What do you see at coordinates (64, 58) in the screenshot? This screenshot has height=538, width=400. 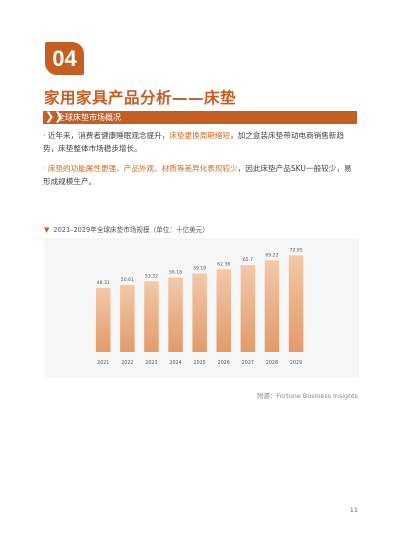 I see `chapter-badge: 04` at bounding box center [64, 58].